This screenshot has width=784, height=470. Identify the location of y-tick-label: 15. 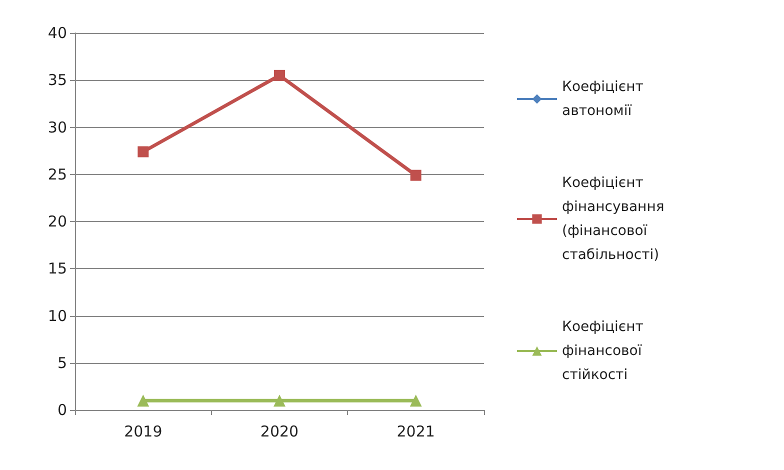
(57, 269).